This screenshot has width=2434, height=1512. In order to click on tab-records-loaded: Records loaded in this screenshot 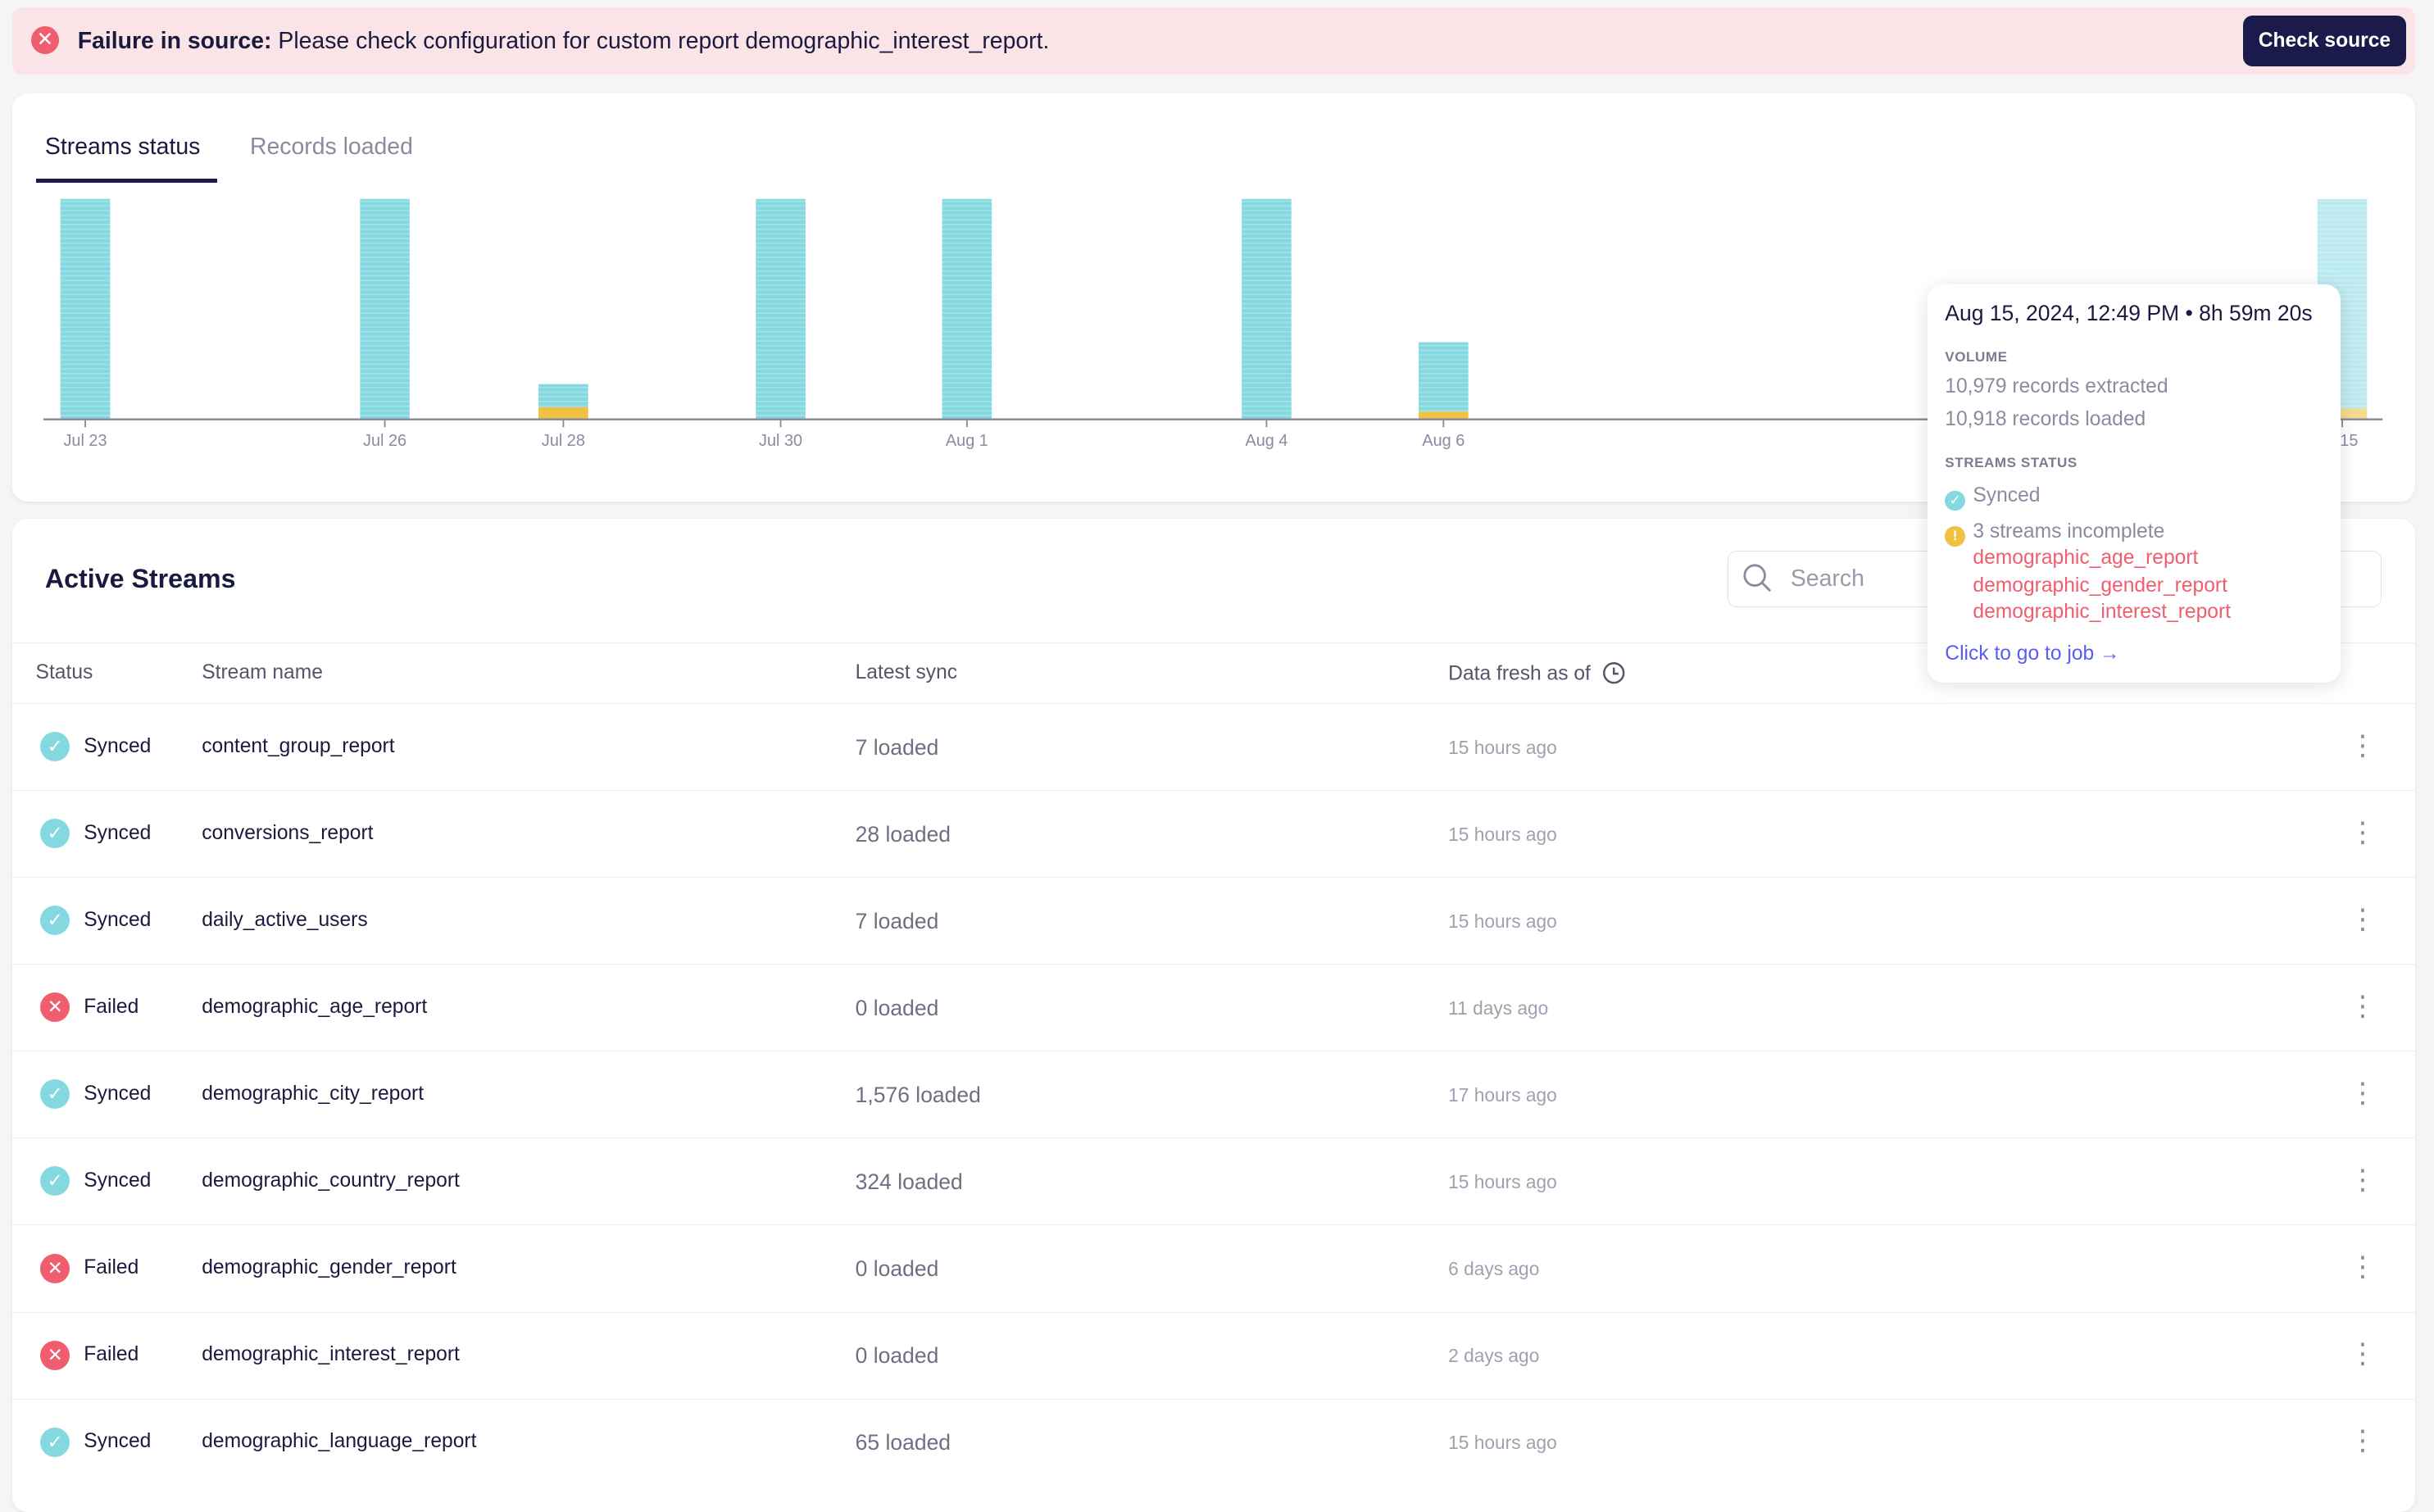, I will do `click(331, 146)`.